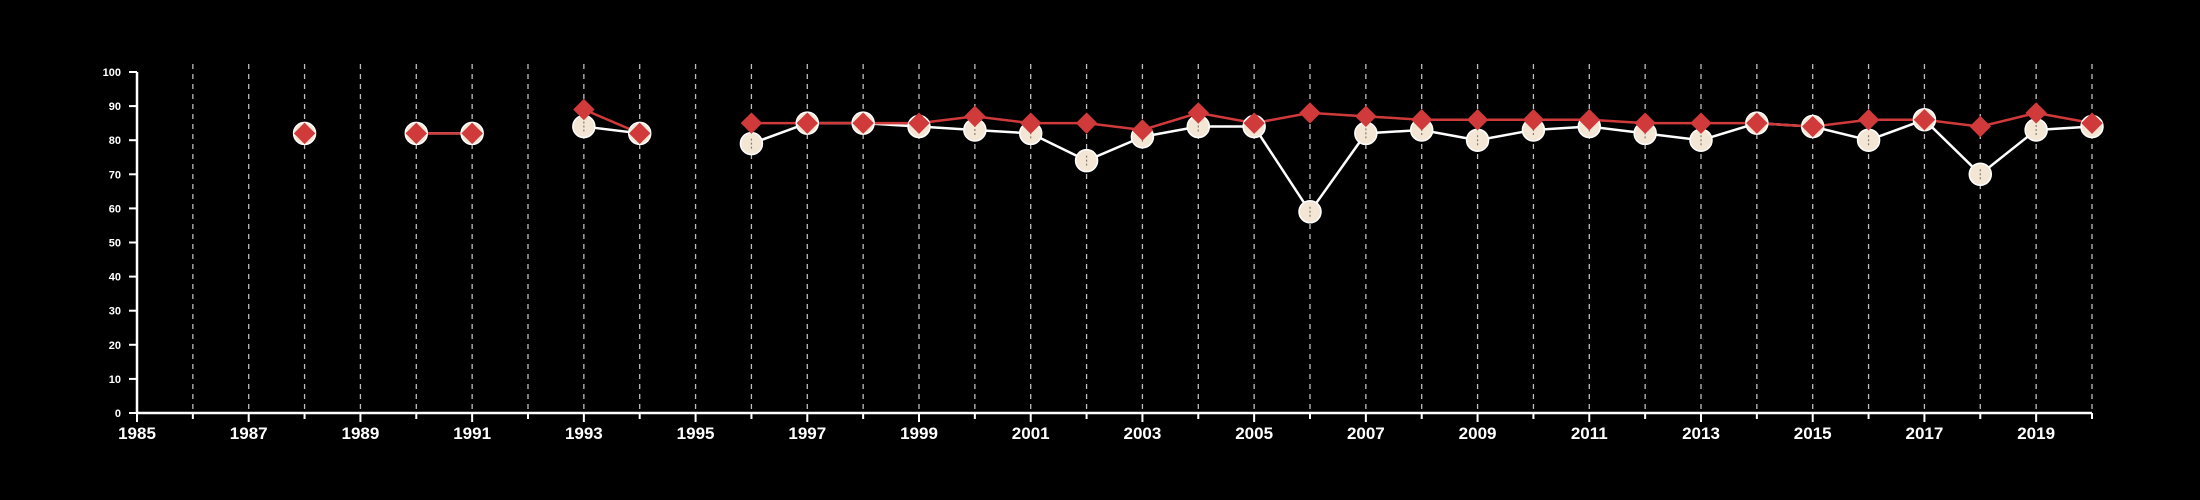 The width and height of the screenshot is (2200, 500). Describe the element at coordinates (919, 433) in the screenshot. I see `x-tick-label: 1999` at that location.